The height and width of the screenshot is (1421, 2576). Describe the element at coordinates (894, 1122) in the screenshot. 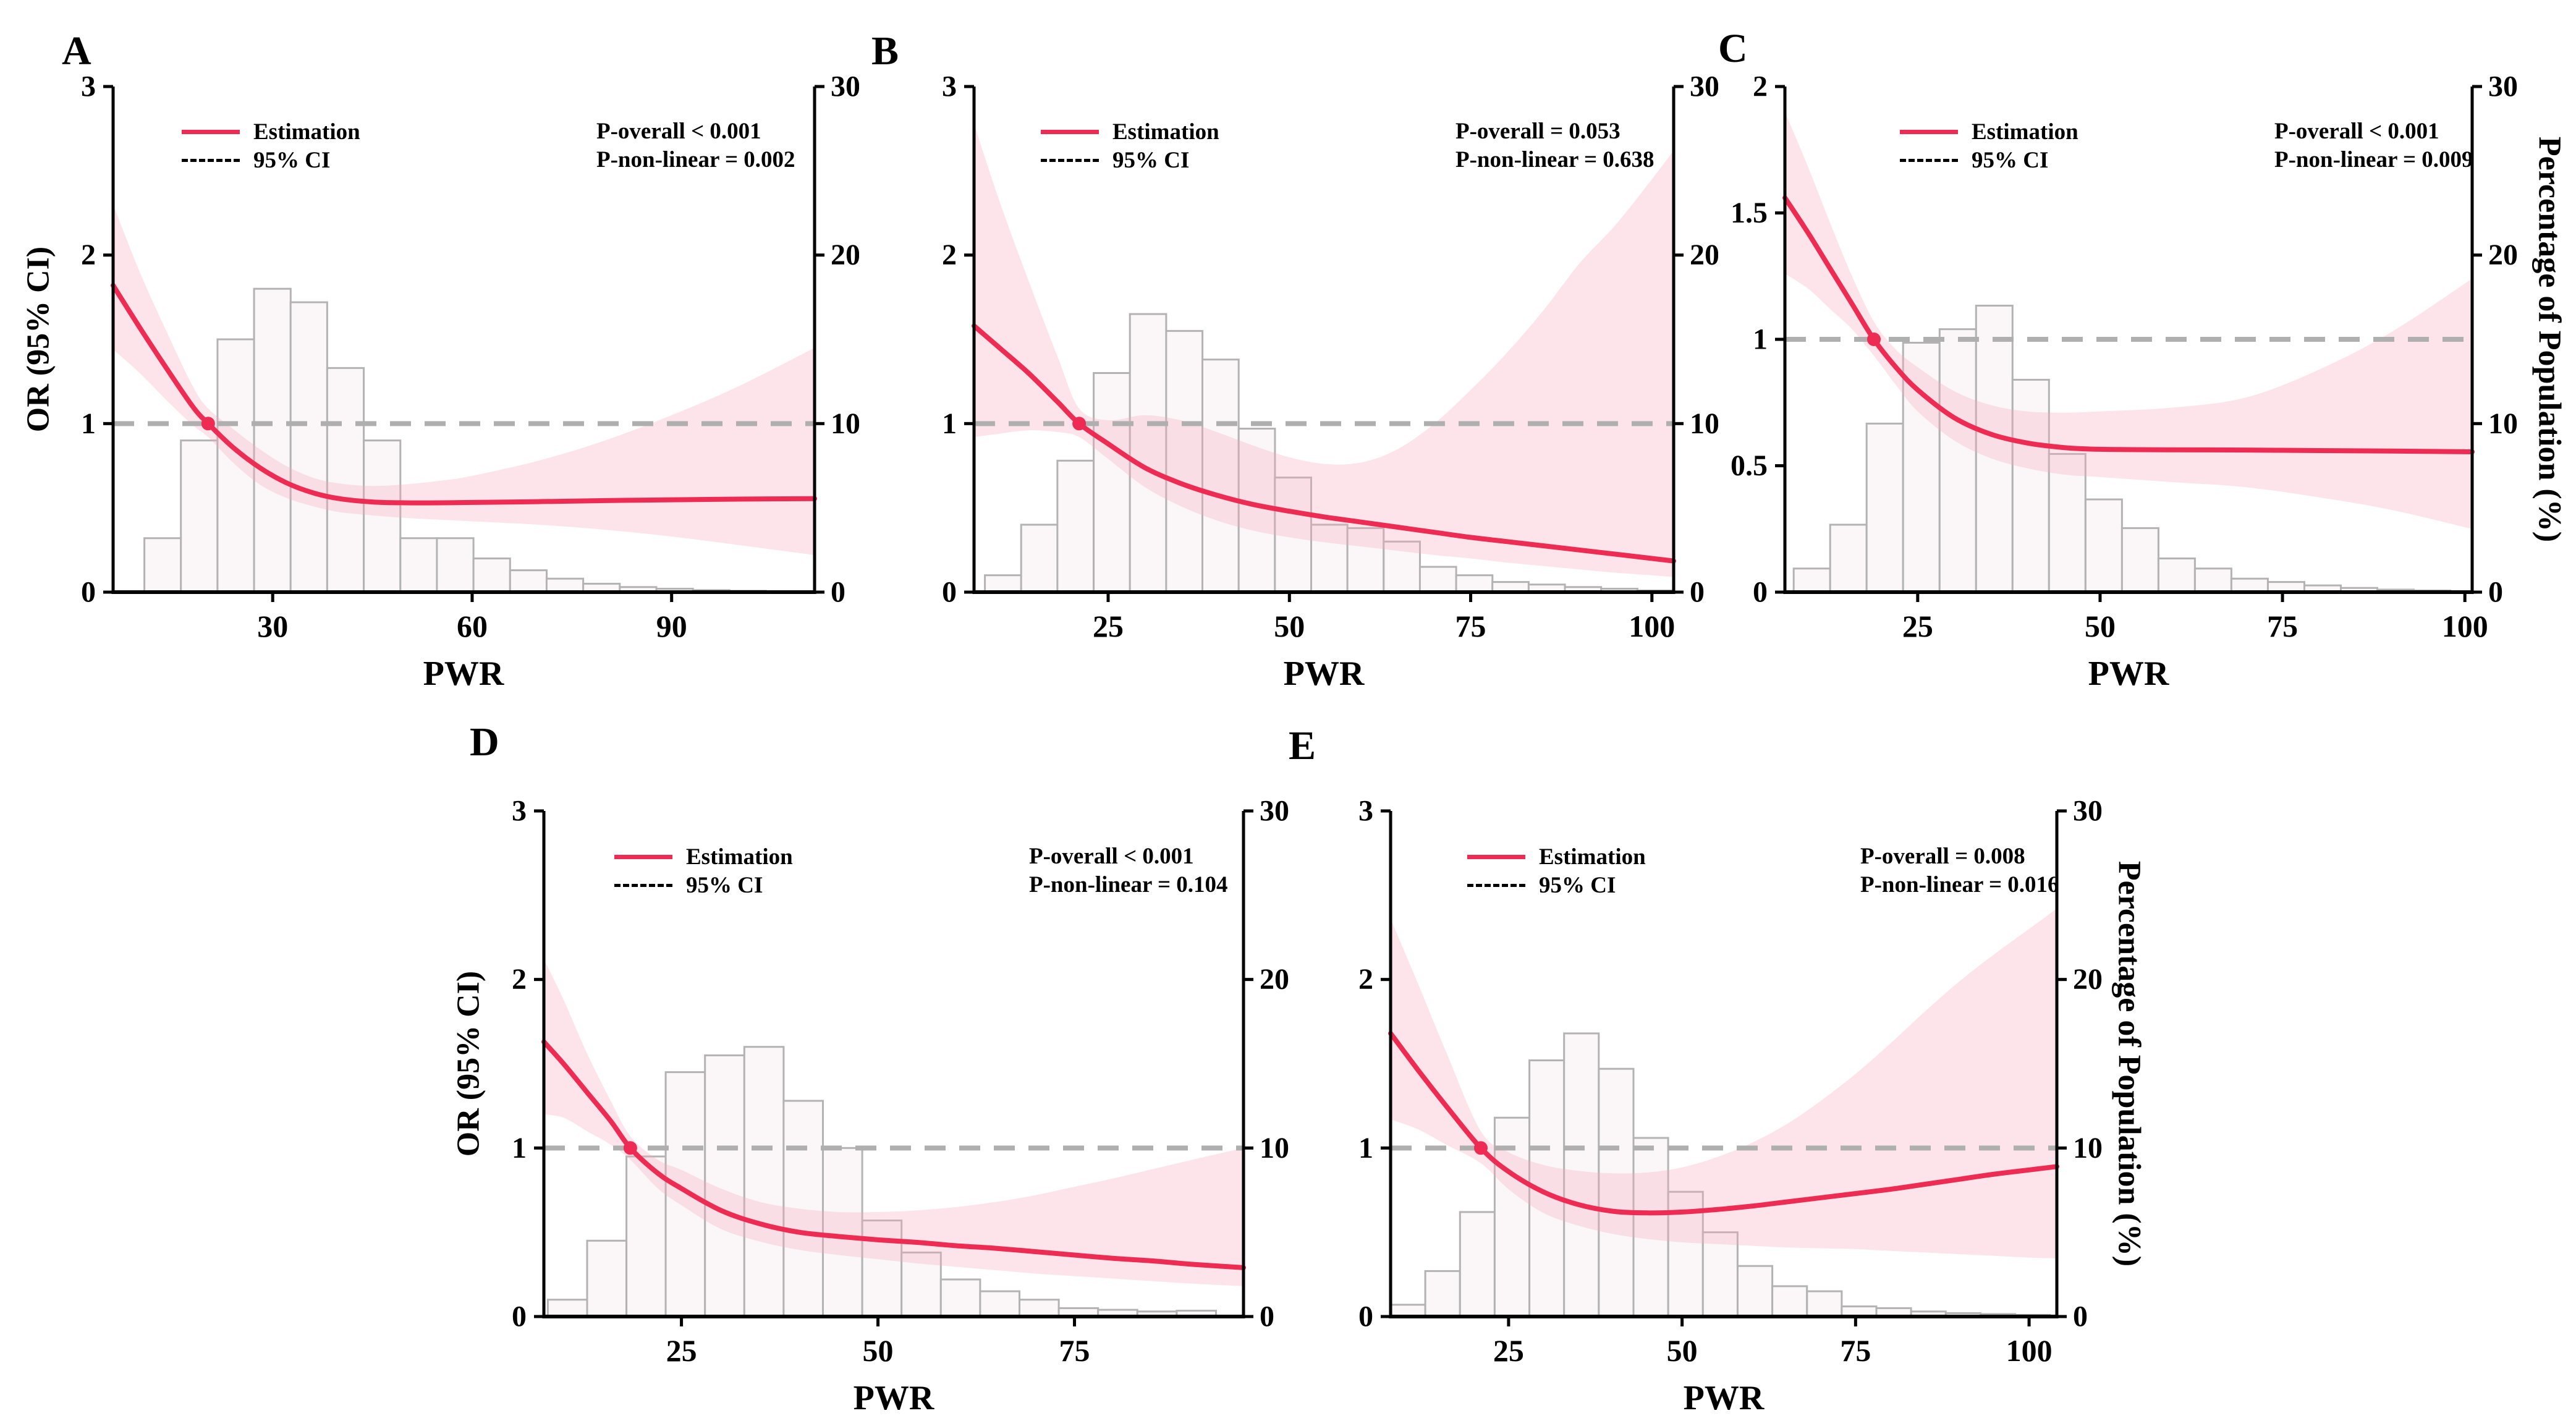

I see `ci-band` at that location.